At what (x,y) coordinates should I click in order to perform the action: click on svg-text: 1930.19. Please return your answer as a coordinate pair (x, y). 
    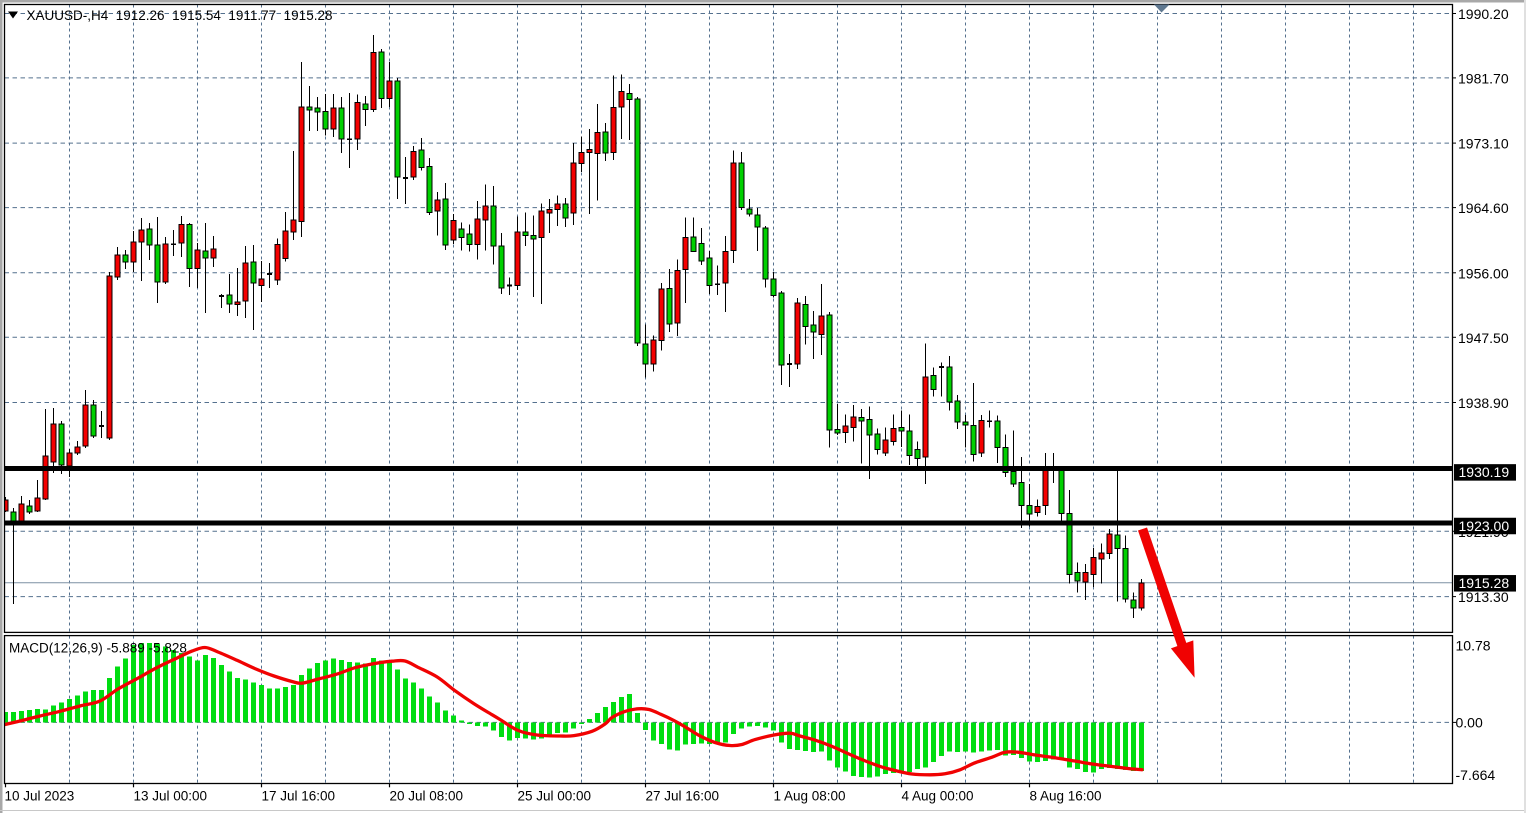
    Looking at the image, I should click on (1484, 472).